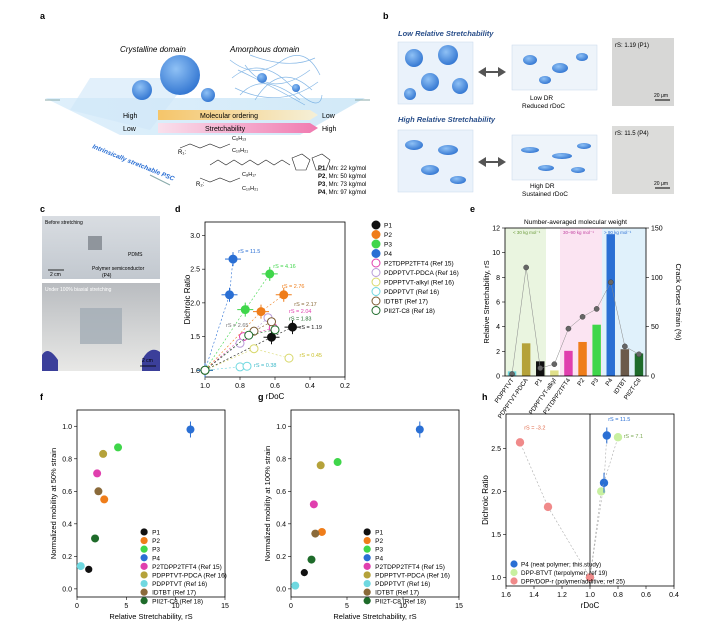 The height and width of the screenshot is (630, 722). What do you see at coordinates (388, 245) in the screenshot?
I see `legend-label: P3` at bounding box center [388, 245].